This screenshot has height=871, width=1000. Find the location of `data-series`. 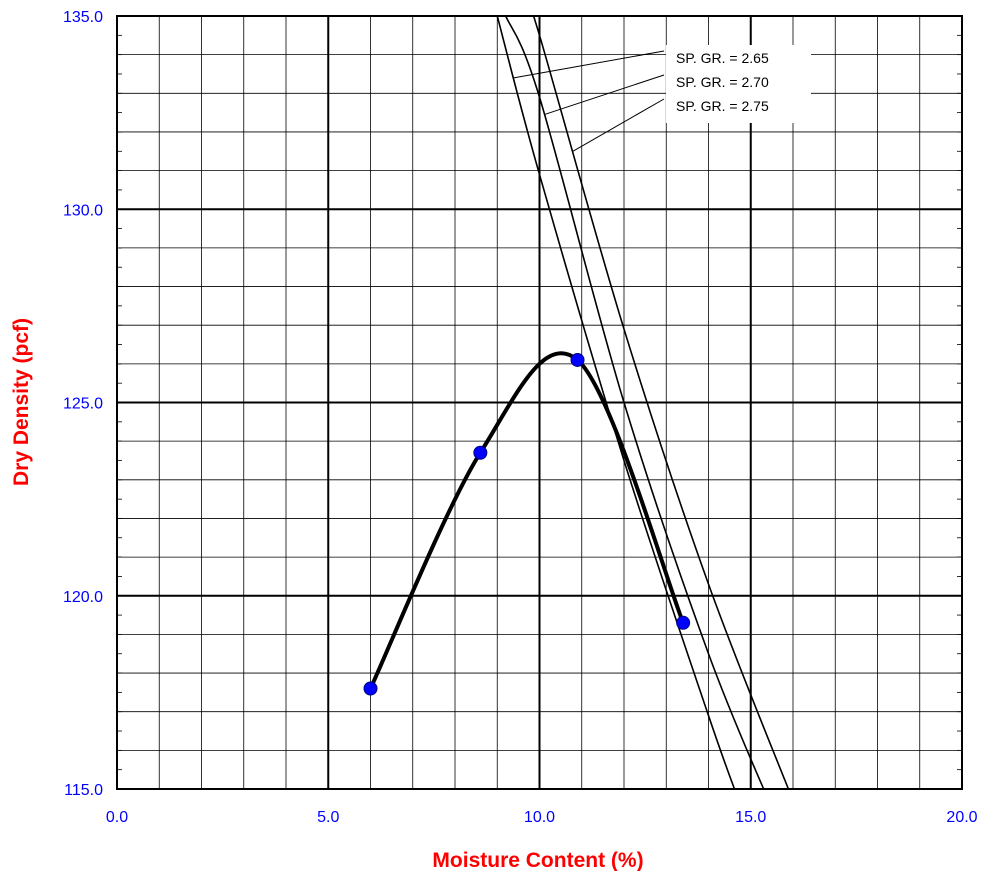

data-series is located at coordinates (527, 523).